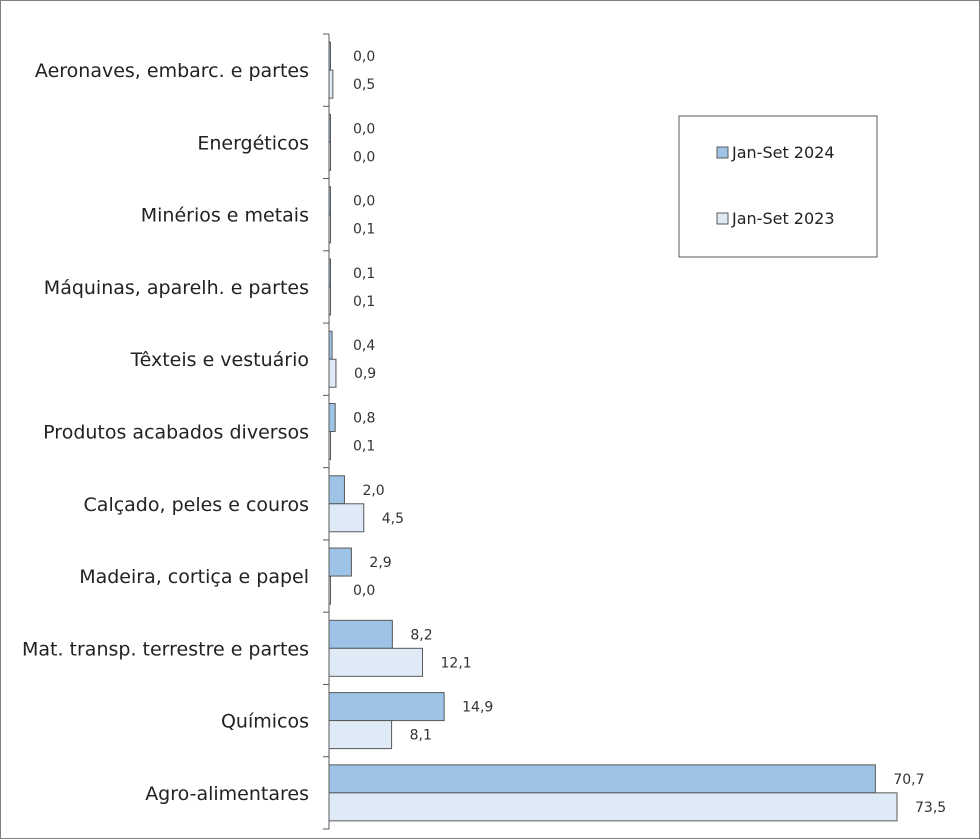  I want to click on legend-box, so click(778, 186).